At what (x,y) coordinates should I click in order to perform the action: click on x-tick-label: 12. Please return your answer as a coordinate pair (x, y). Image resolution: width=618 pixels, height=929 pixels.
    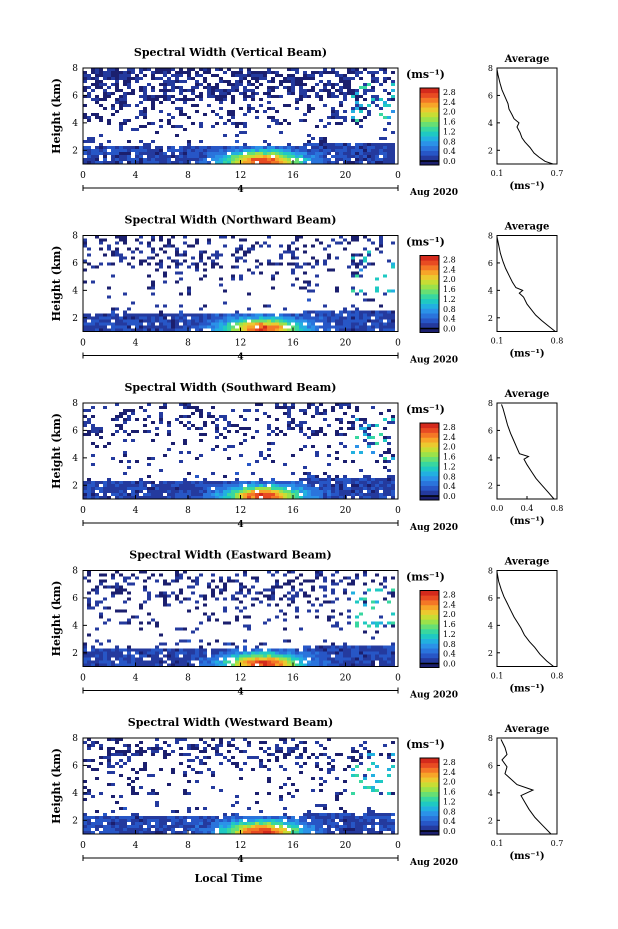
    Looking at the image, I should click on (240, 679).